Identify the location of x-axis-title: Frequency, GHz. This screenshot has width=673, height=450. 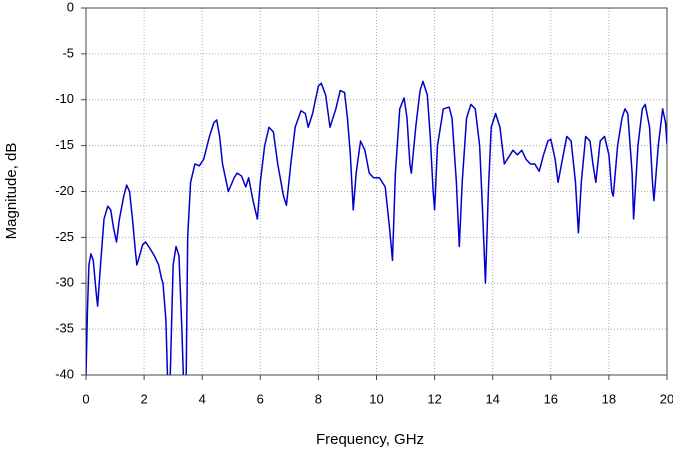
(370, 439).